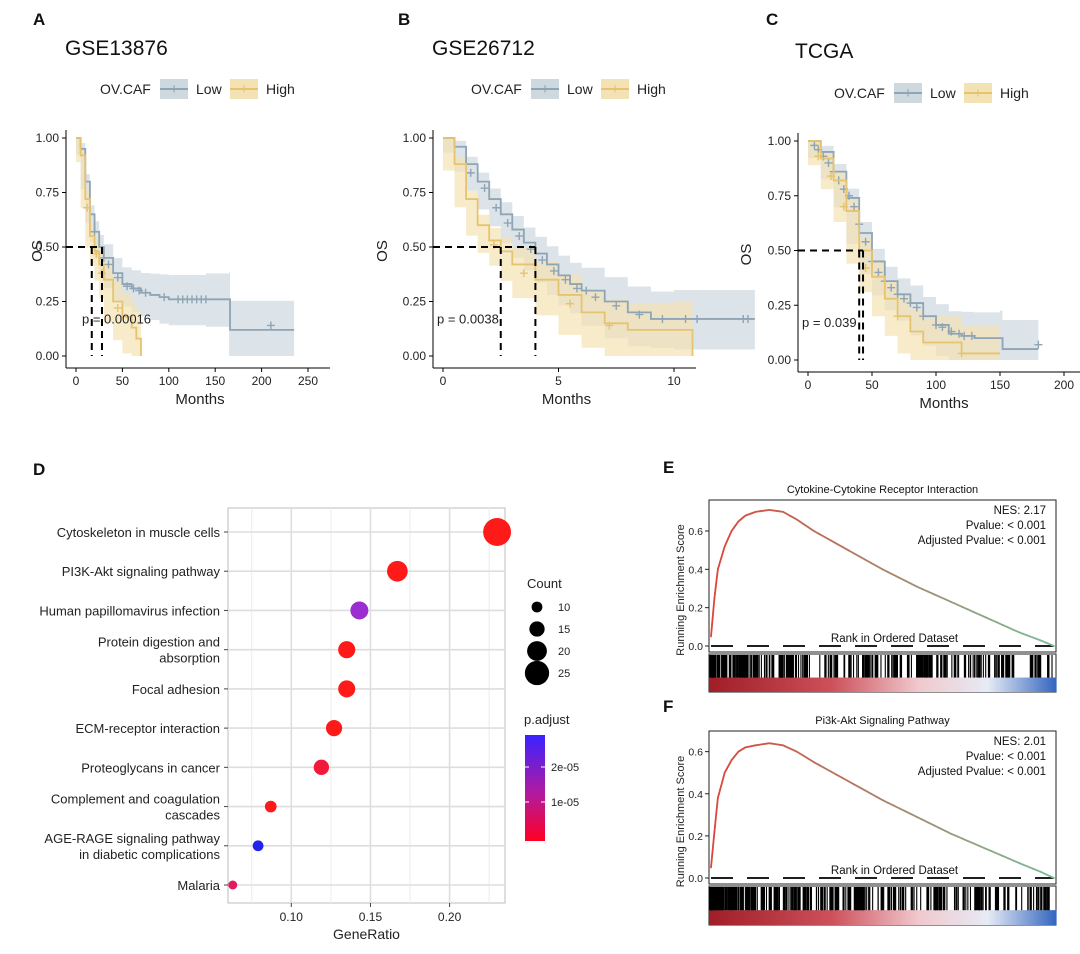  I want to click on legend-title: OV.CAF, so click(496, 89).